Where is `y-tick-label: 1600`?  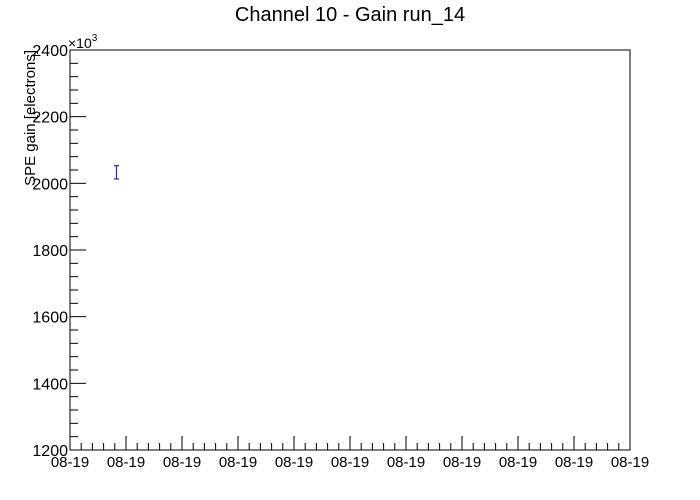 y-tick-label: 1600 is located at coordinates (50, 318).